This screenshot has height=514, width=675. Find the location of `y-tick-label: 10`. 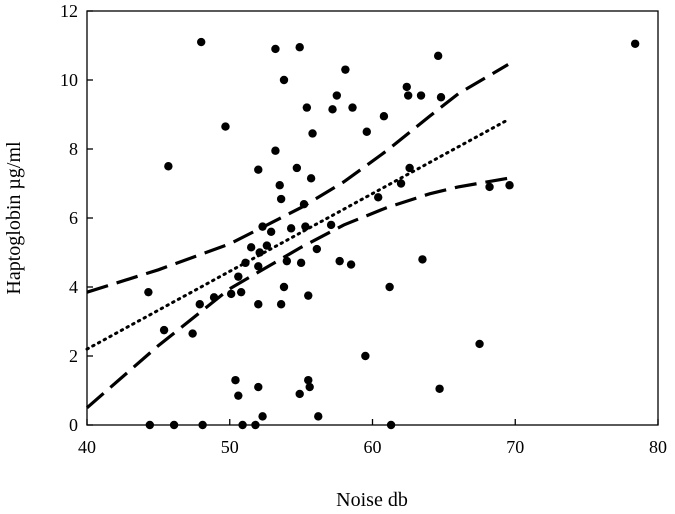

y-tick-label: 10 is located at coordinates (69, 80).